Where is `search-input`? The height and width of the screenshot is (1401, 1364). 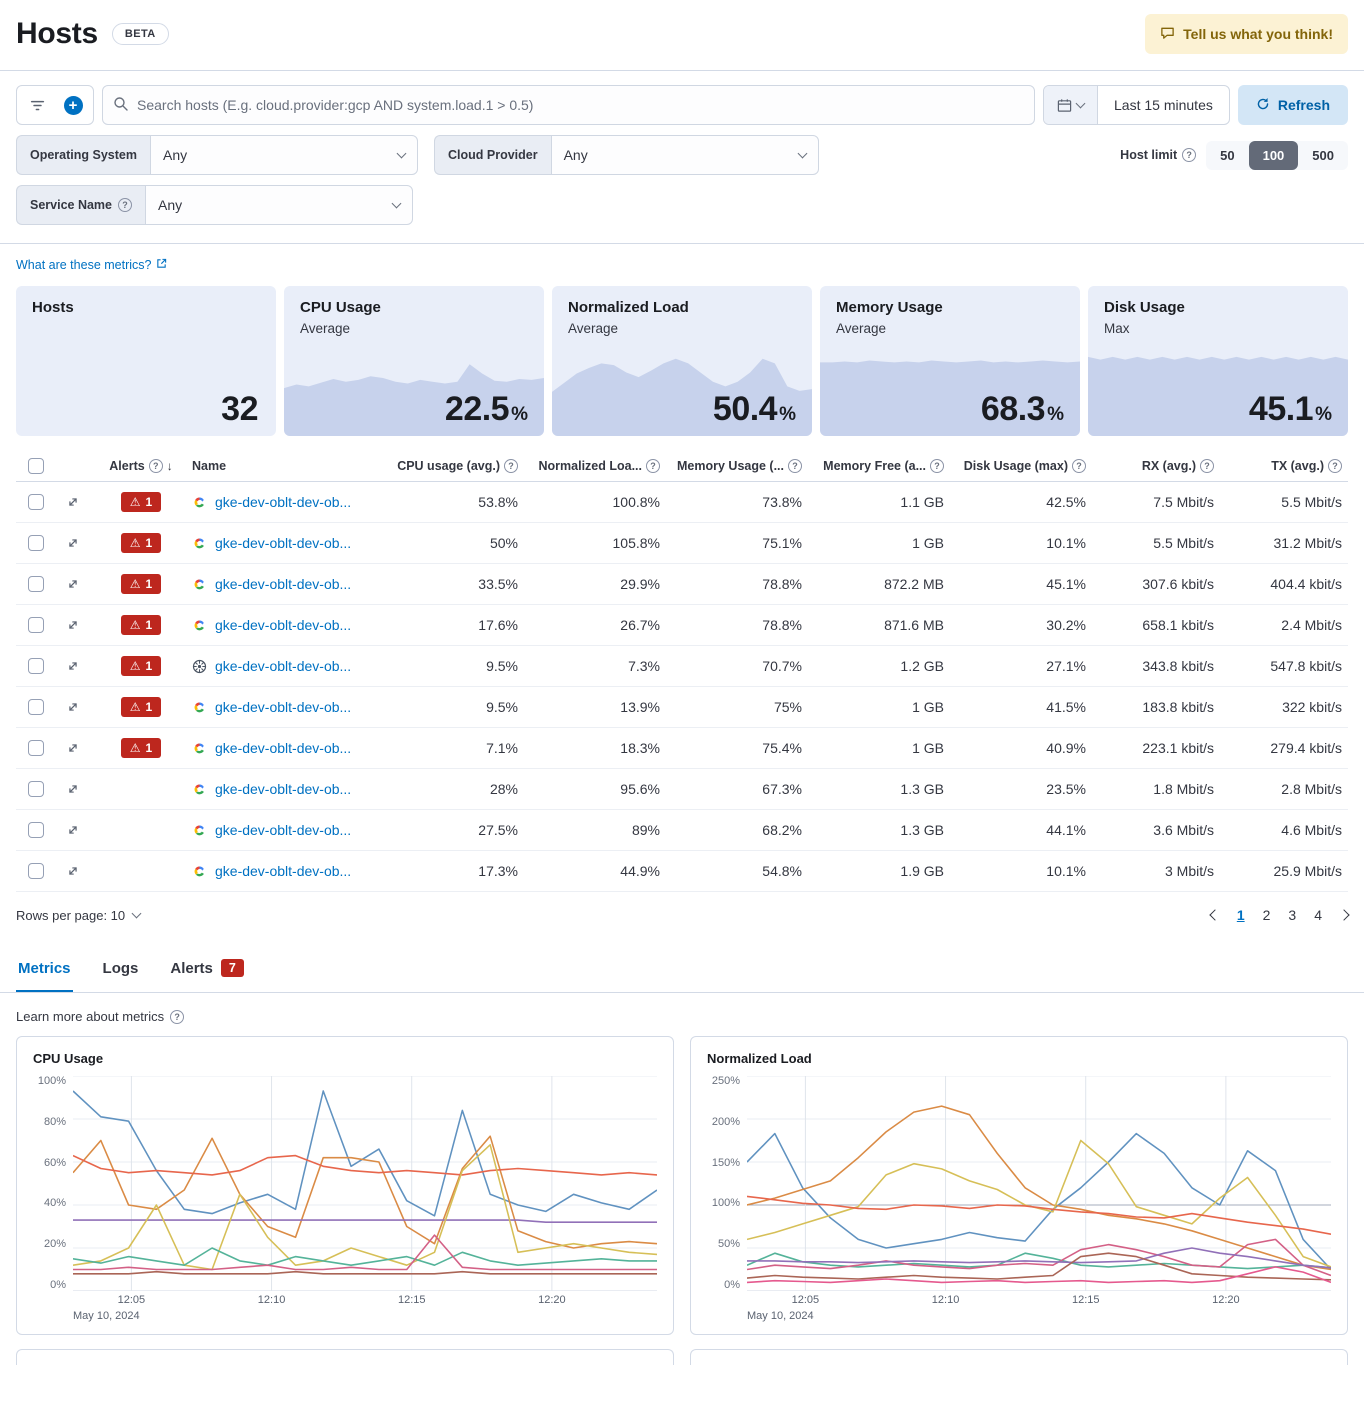
search-input is located at coordinates (581, 105).